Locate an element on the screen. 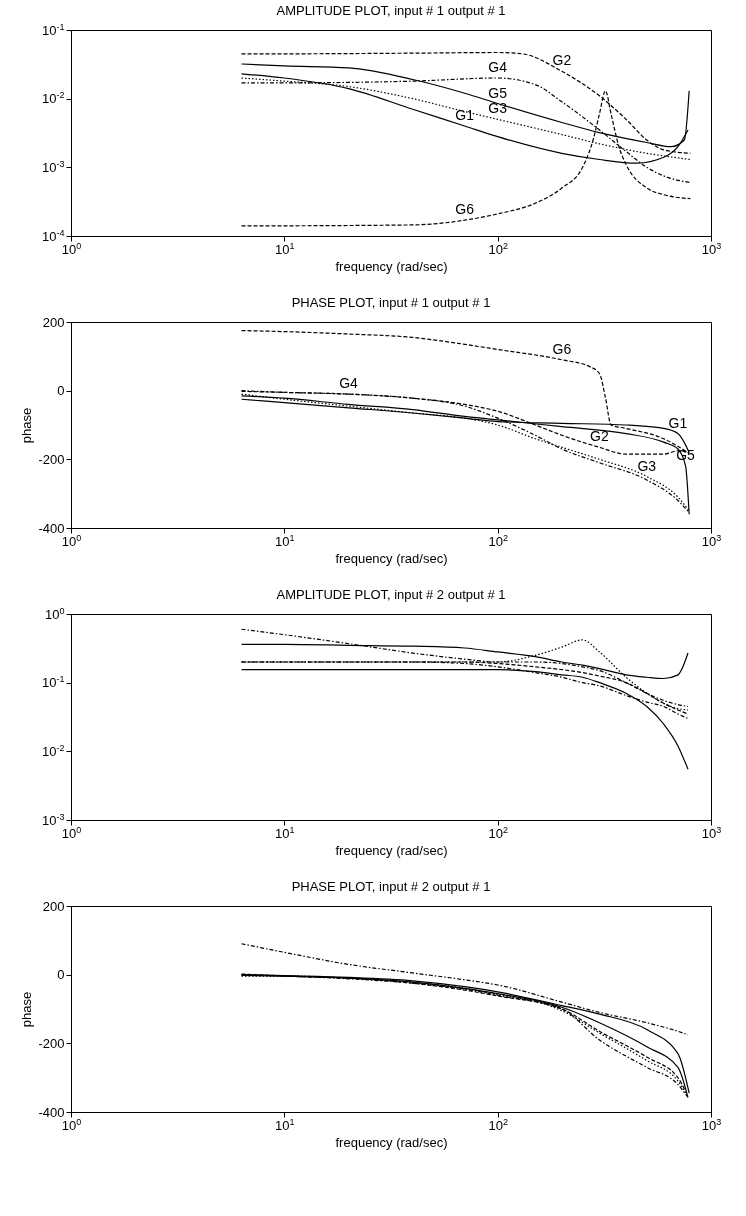 The width and height of the screenshot is (746, 1216). y-tick-label: 10$^{0}$ is located at coordinates (55, 613).